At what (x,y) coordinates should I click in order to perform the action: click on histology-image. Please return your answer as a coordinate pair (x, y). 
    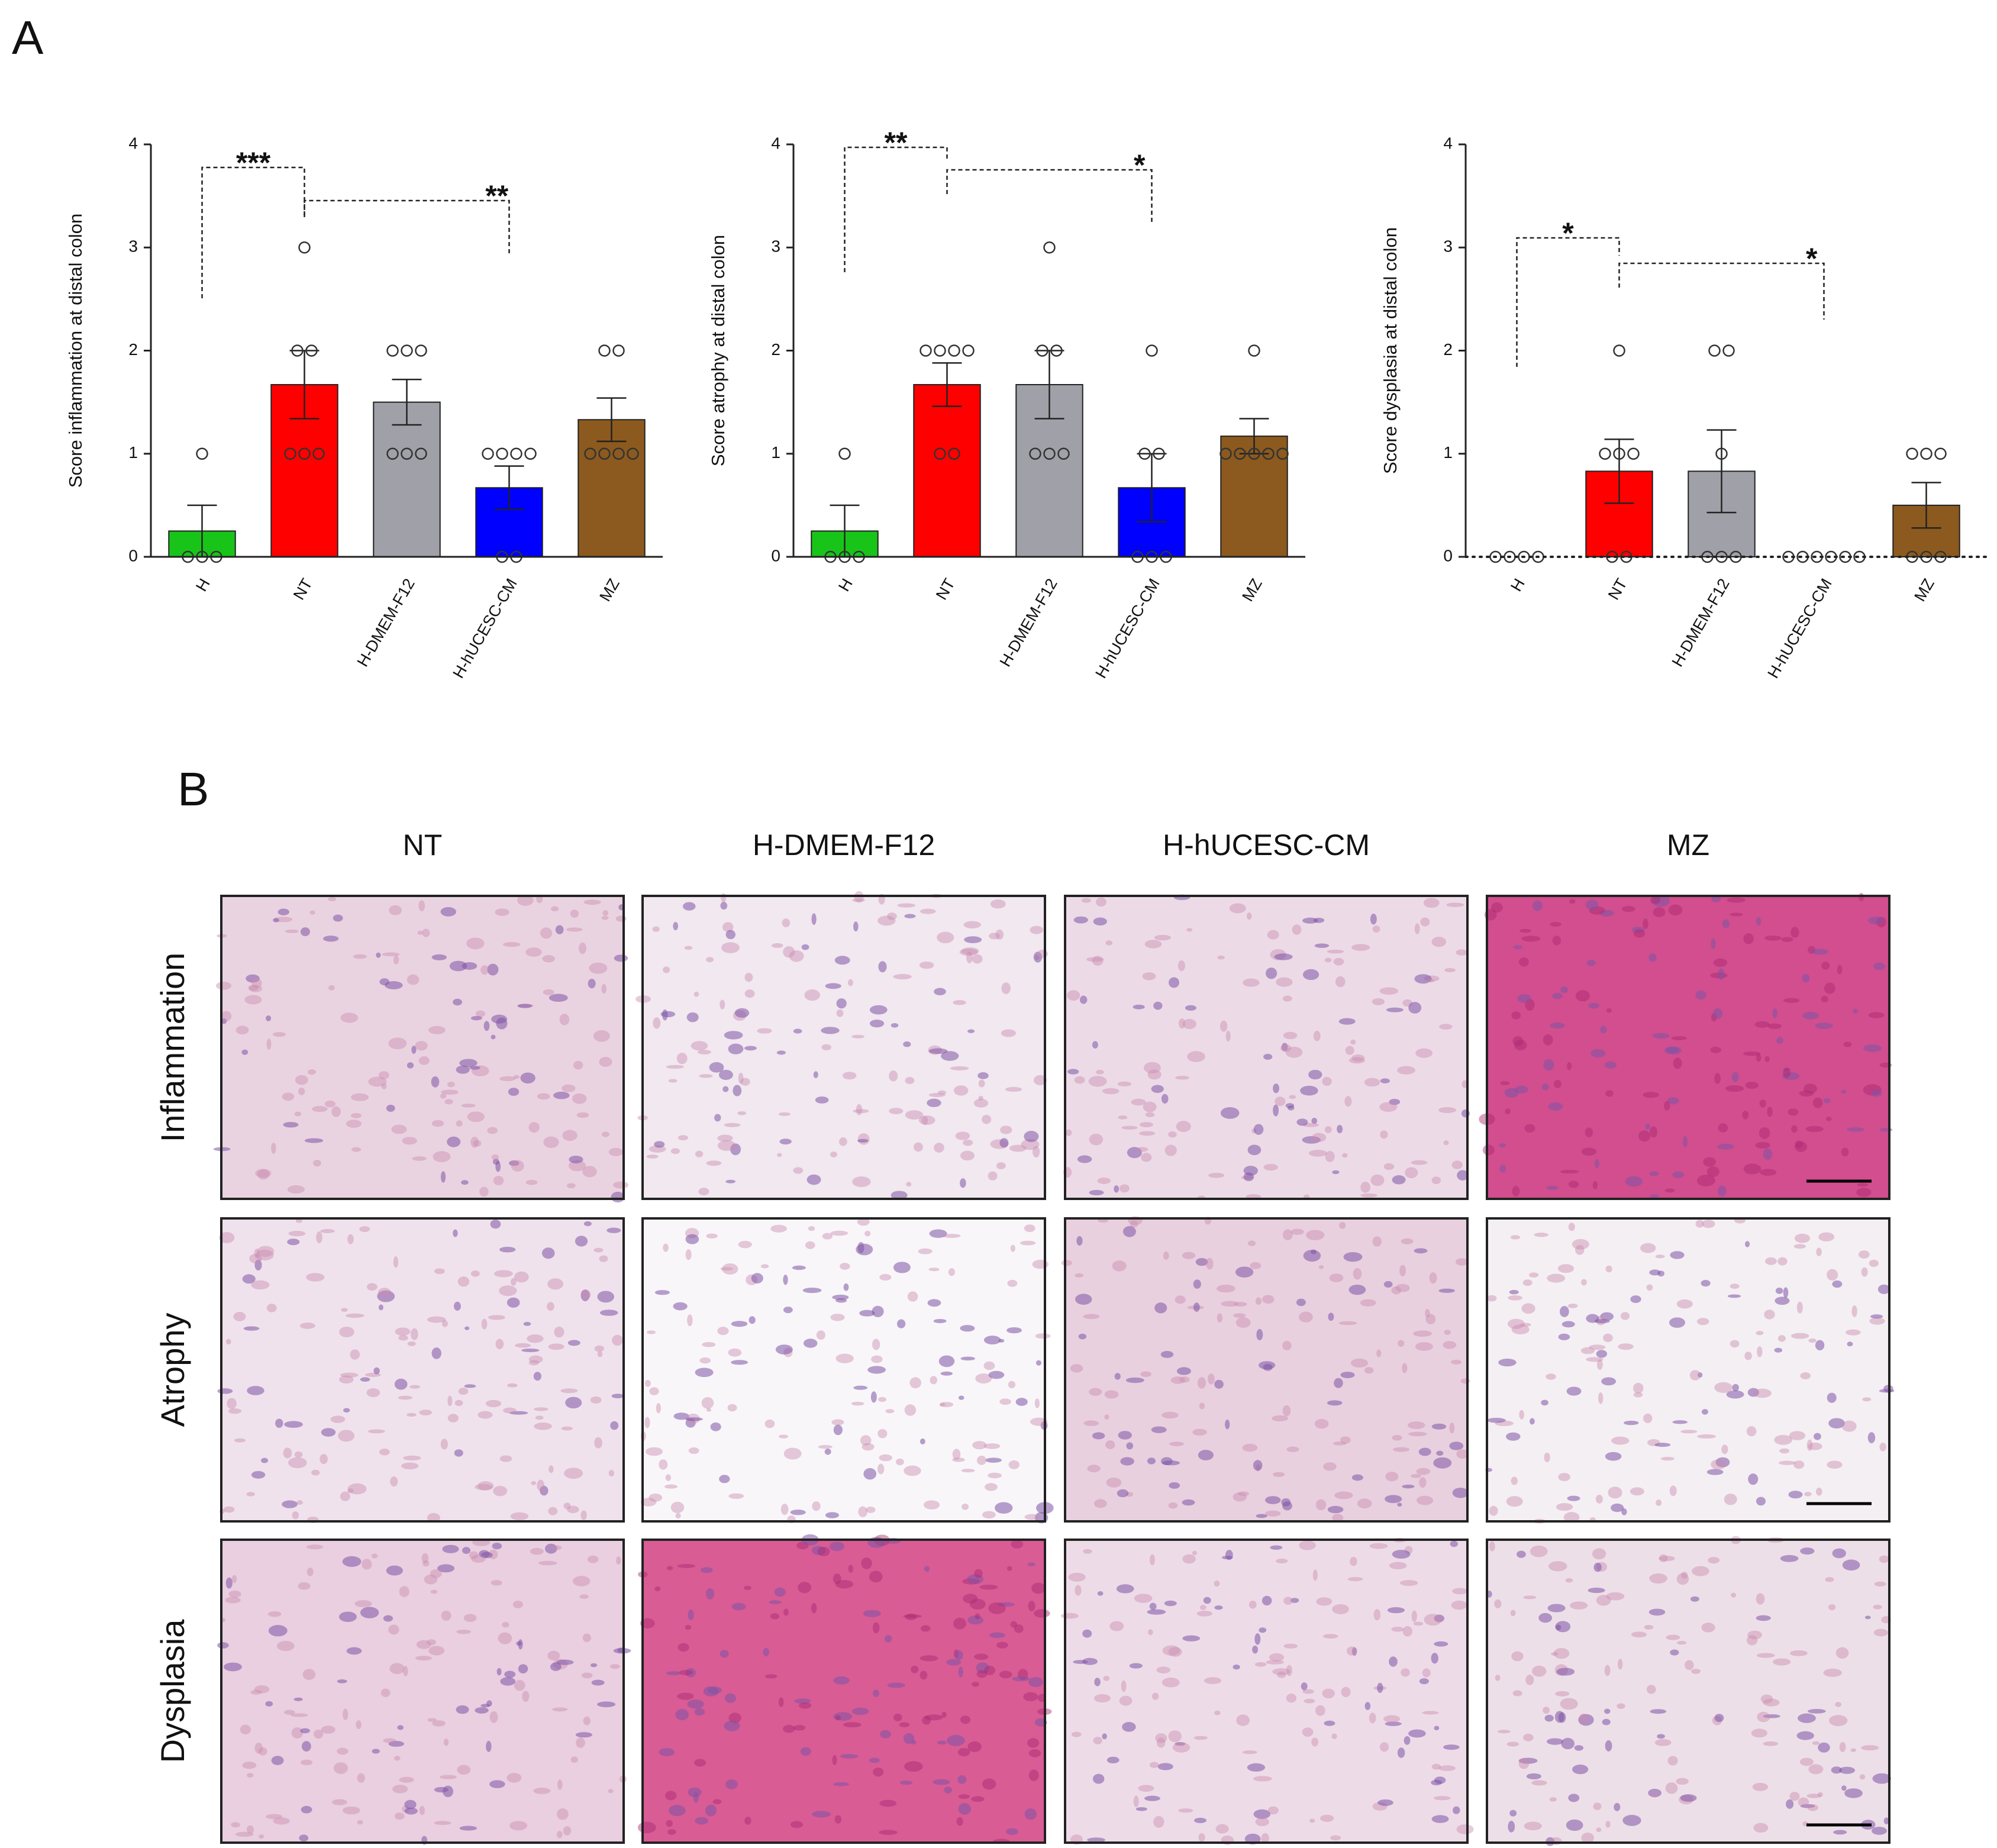
    Looking at the image, I should click on (421, 1370).